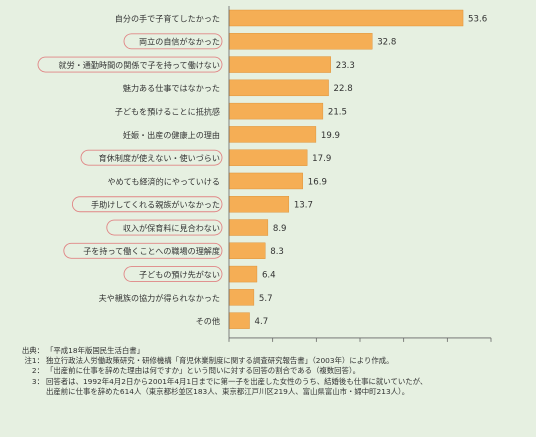 This screenshot has height=437, width=536. What do you see at coordinates (34, 361) in the screenshot?
I see `note-1-label: 注1：` at bounding box center [34, 361].